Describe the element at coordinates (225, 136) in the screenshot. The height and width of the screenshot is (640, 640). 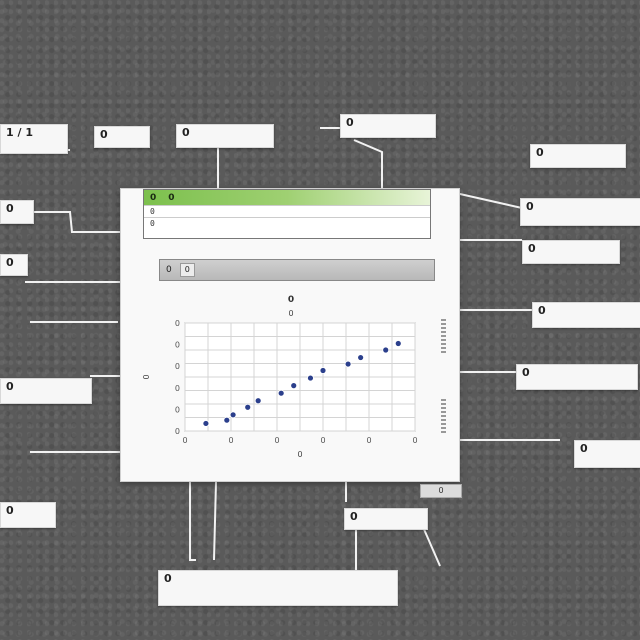
I see `callout-top-2: 0` at that location.